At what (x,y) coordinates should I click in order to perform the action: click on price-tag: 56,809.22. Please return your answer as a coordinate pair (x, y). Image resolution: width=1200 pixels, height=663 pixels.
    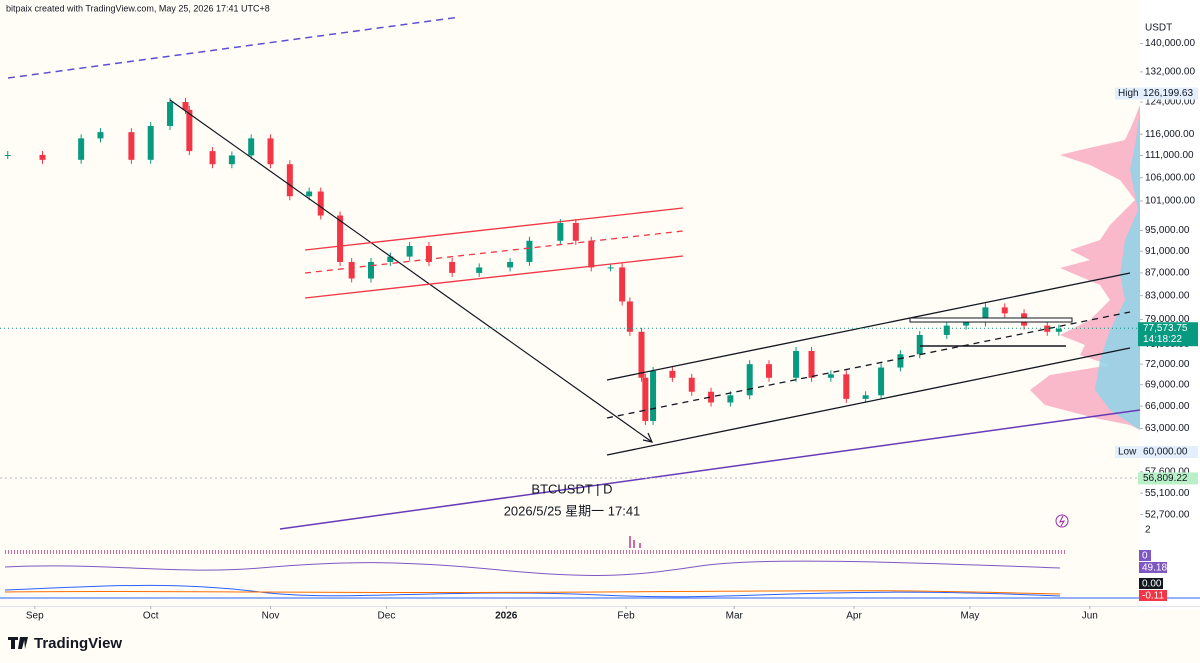
    Looking at the image, I should click on (1165, 478).